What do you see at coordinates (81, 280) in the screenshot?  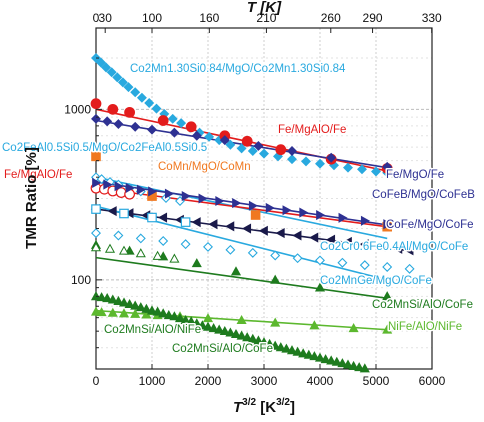 I see `y-tick-label: 100` at bounding box center [81, 280].